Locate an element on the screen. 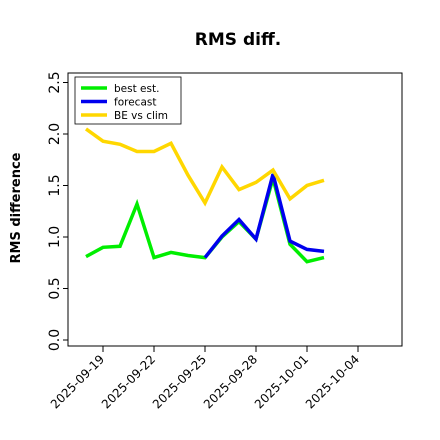 This screenshot has height=440, width=440. x-tick-label: 2025-09-25 is located at coordinates (179, 381).